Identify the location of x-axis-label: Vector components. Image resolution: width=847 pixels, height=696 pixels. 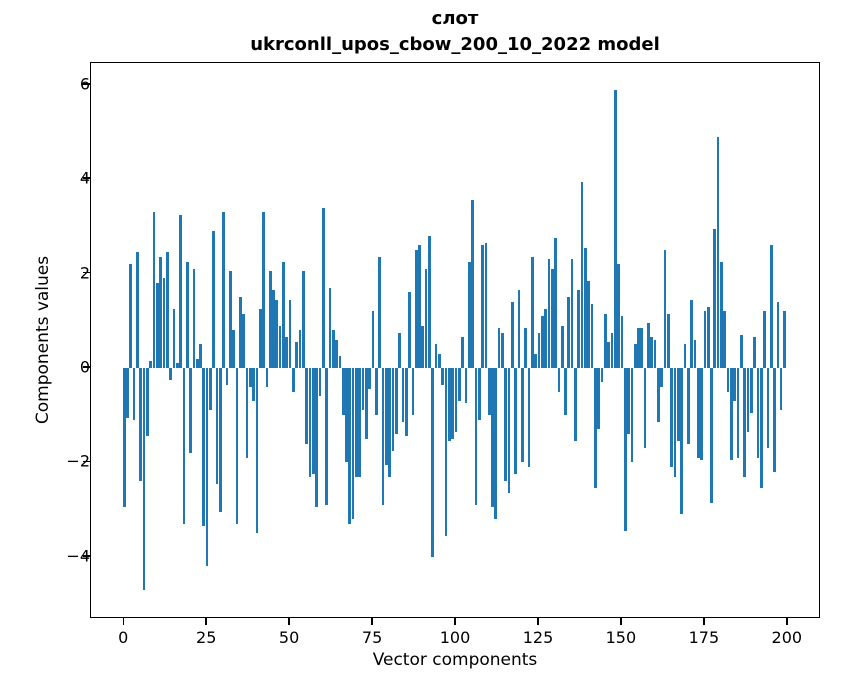
(455, 660).